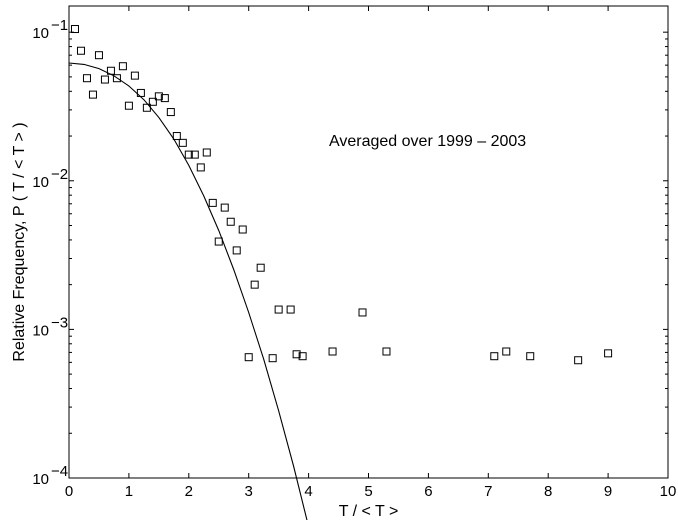 The height and width of the screenshot is (520, 678). Describe the element at coordinates (19, 241) in the screenshot. I see `y-axis-title: Relative Frequency, P ( T / < T > )` at that location.